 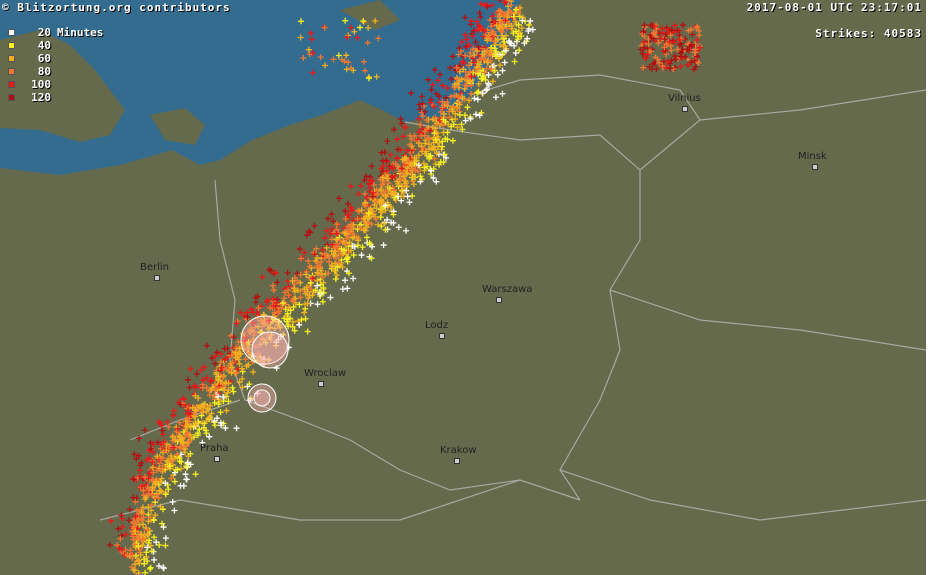 What do you see at coordinates (214, 454) in the screenshot?
I see `city-praha: Praha` at bounding box center [214, 454].